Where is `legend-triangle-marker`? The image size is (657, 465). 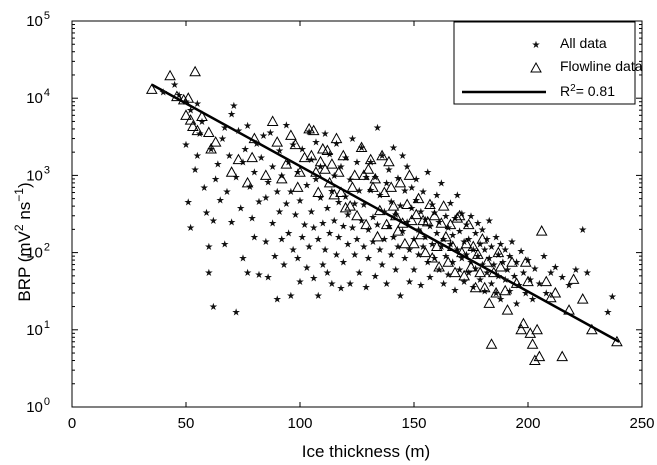
legend-triangle-marker is located at coordinates (536, 67).